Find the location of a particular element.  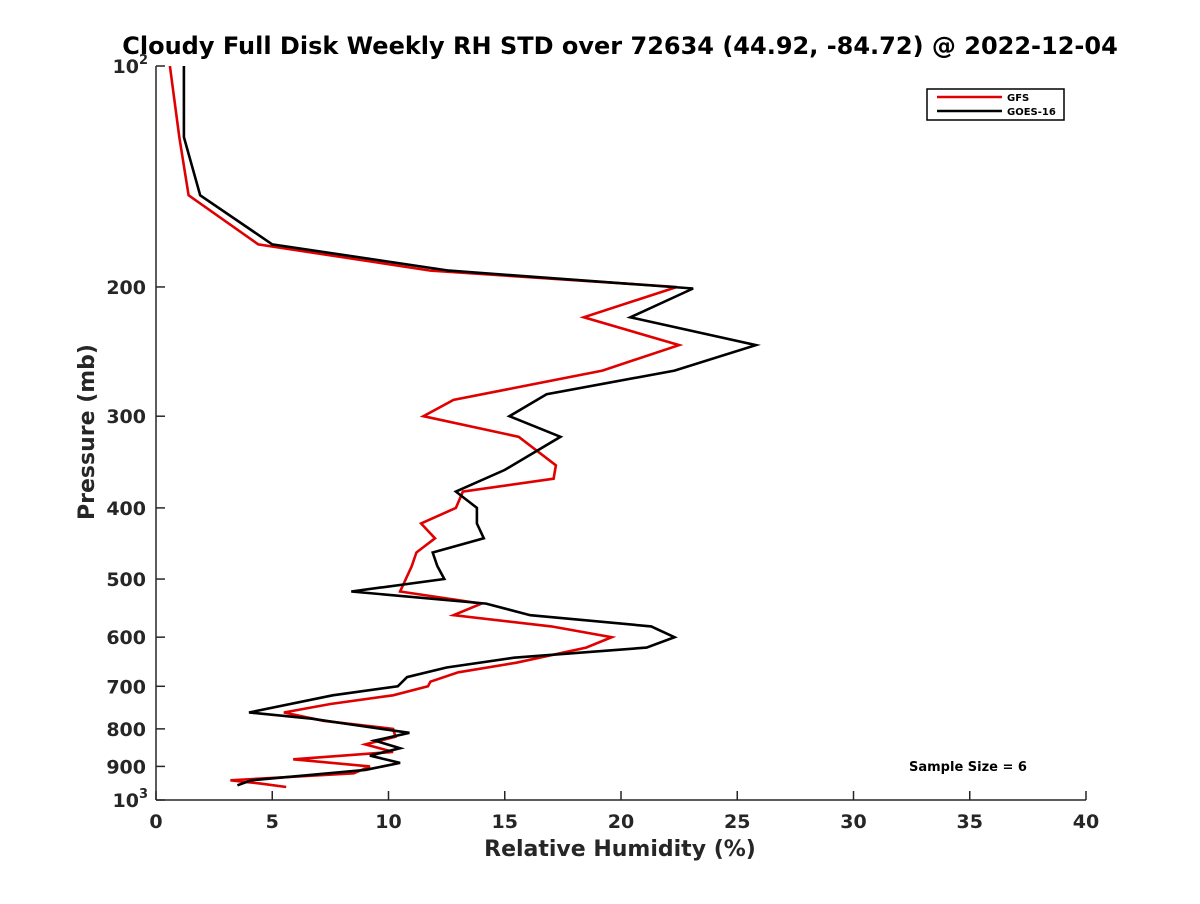

y-tick-label: 600 is located at coordinates (126, 638).